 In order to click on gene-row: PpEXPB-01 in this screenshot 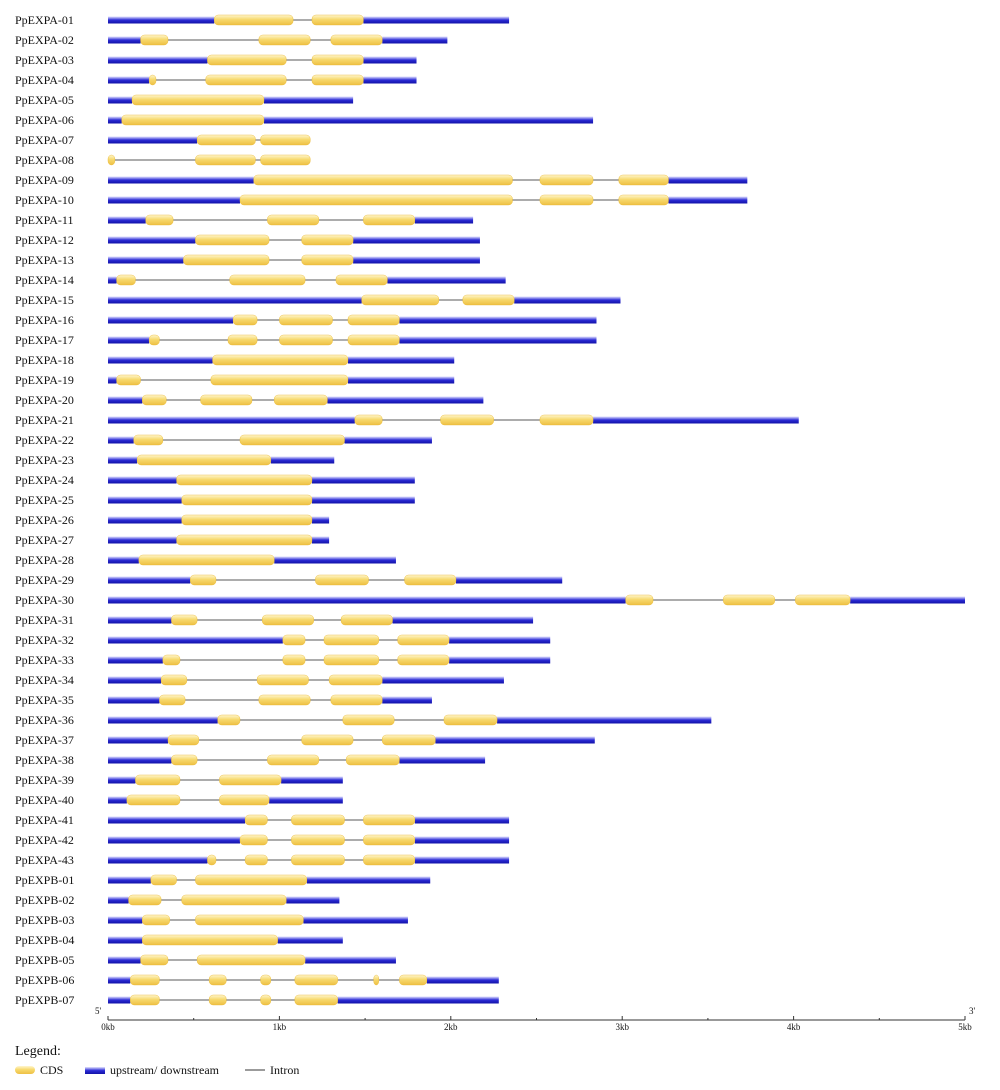, I will do `click(223, 880)`.